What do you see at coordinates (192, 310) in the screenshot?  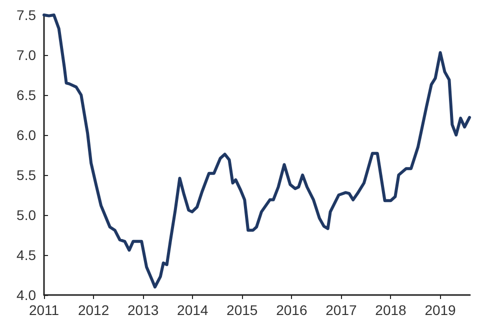 I see `x-tick-label: 2014` at bounding box center [192, 310].